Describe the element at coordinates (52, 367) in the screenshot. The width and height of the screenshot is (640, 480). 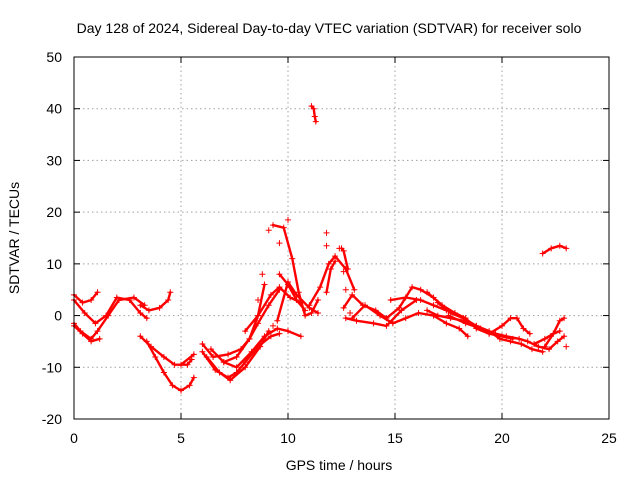
I see `y-tick-label: -10` at that location.